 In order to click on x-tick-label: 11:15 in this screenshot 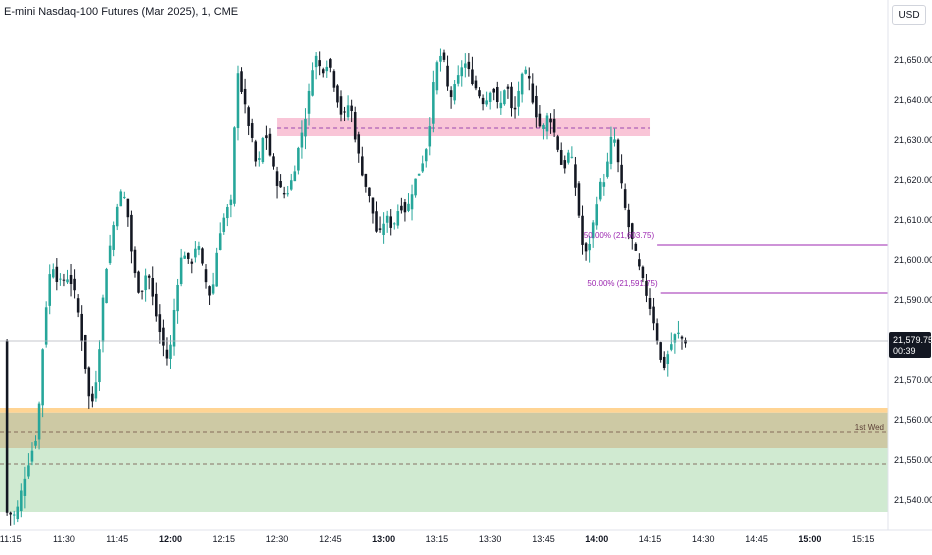, I will do `click(11, 539)`.